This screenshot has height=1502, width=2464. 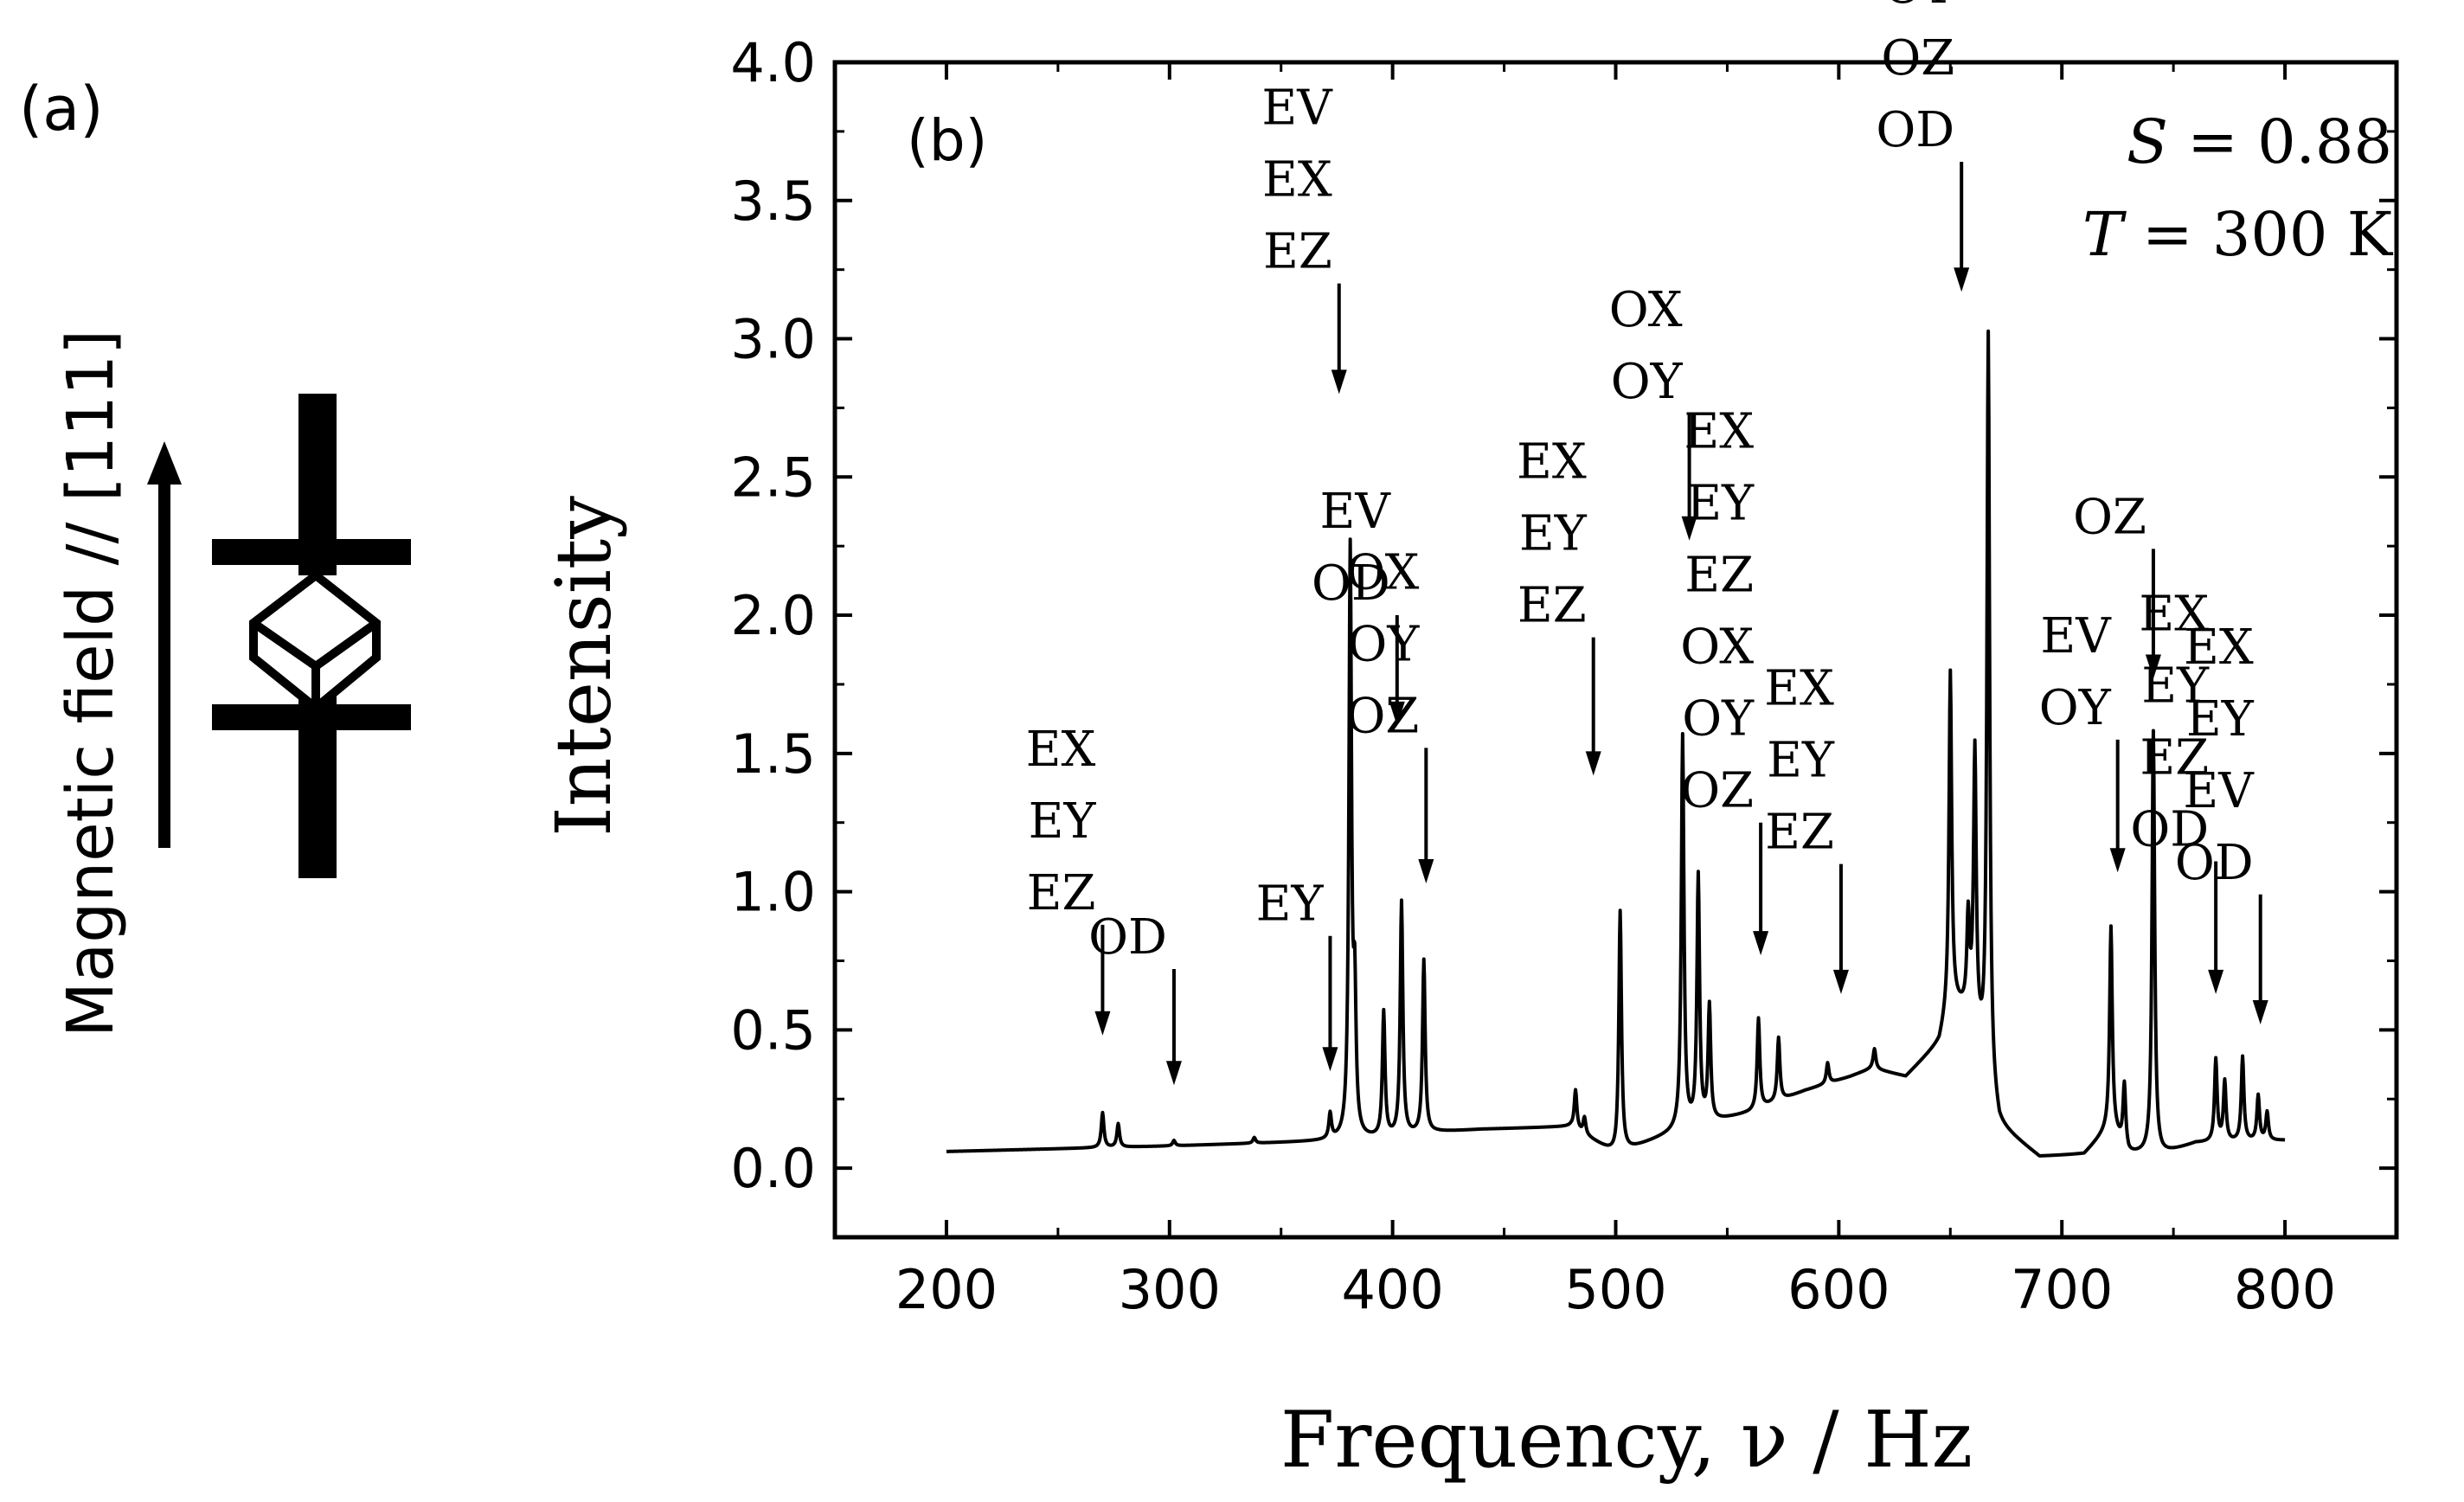 I want to click on y-axis-title: Intensity, so click(x=583, y=666).